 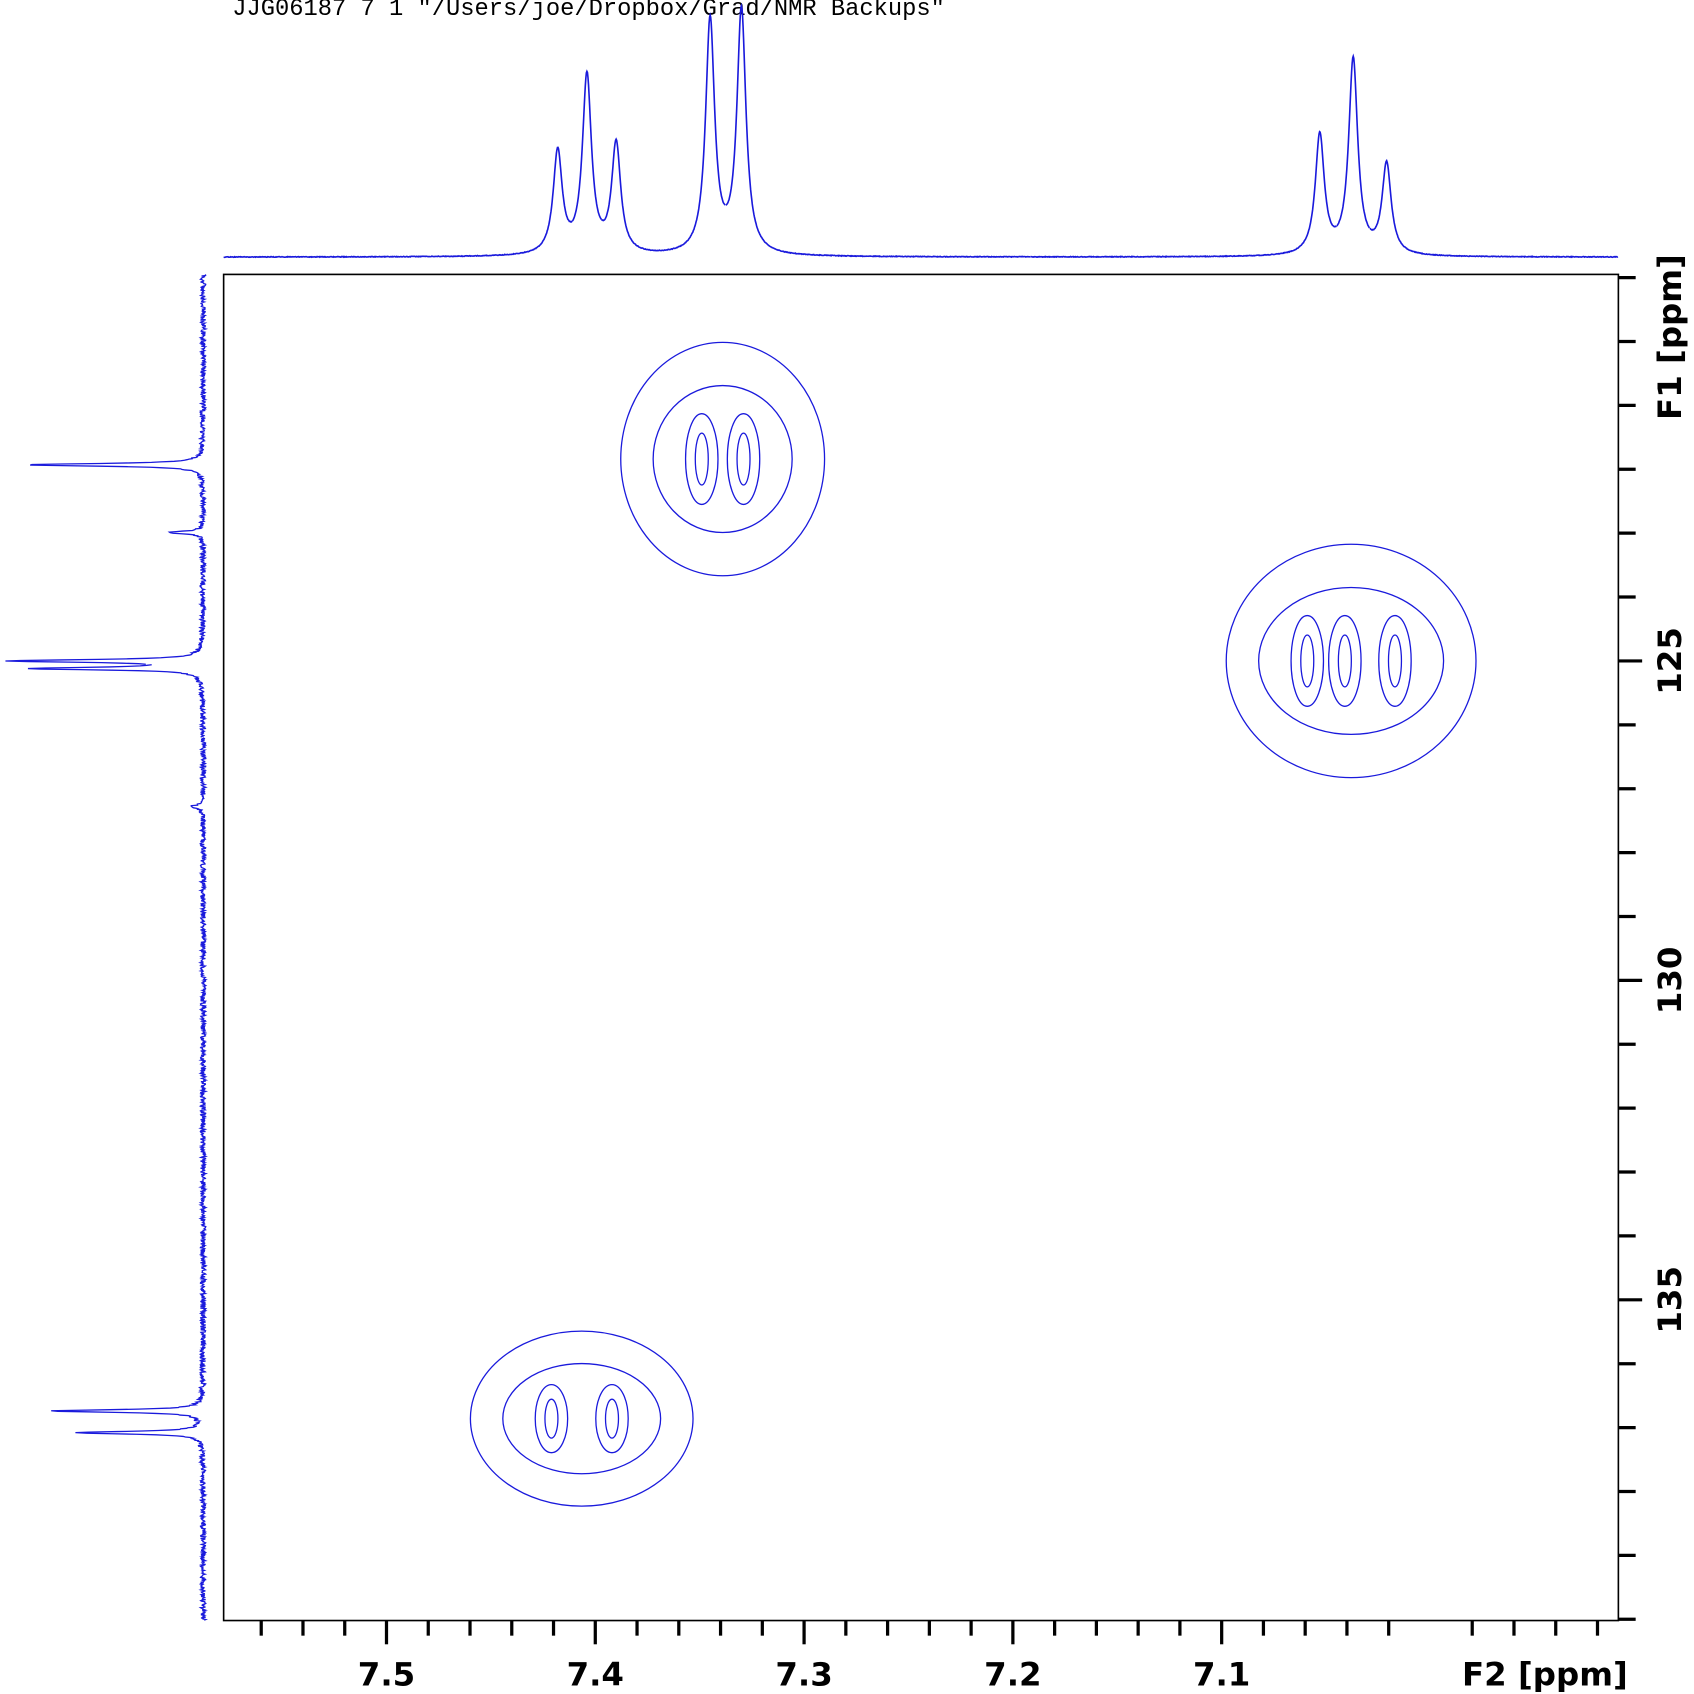 I want to click on y-axis-label: F1 [ppm], so click(x=1670, y=337).